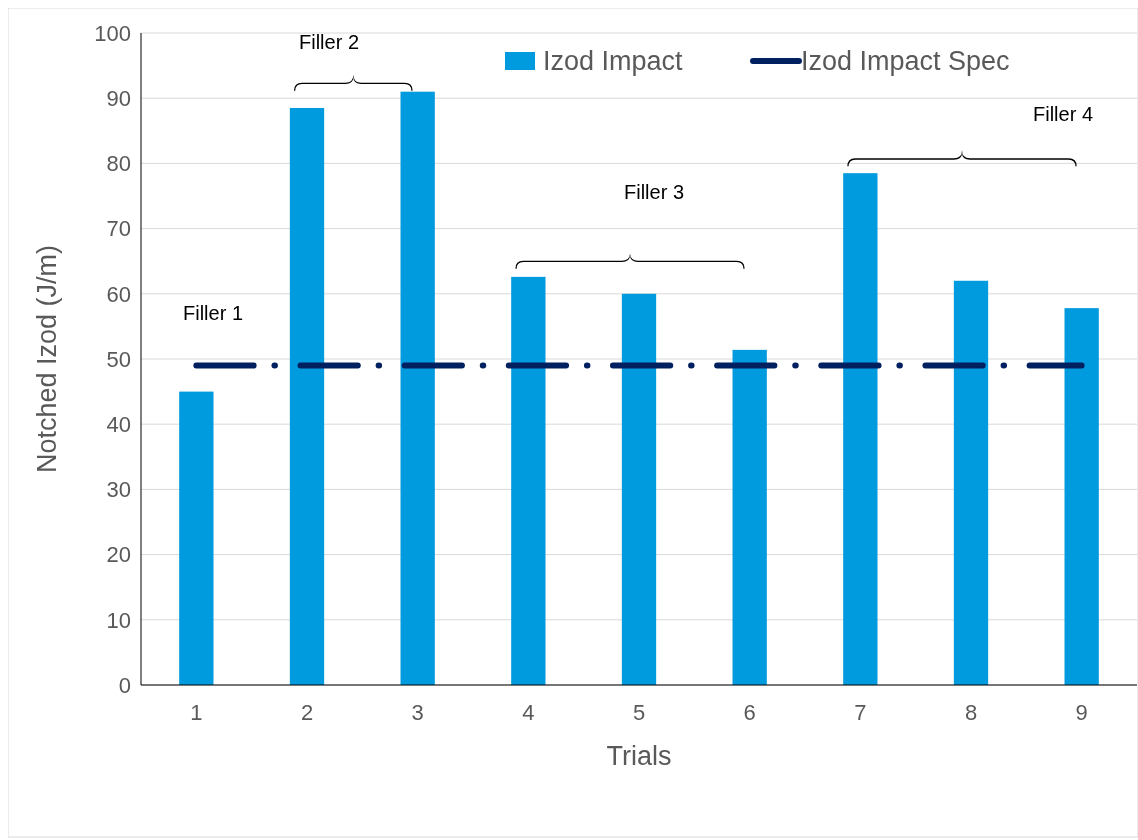 This screenshot has height=840, width=1138. Describe the element at coordinates (118, 620) in the screenshot. I see `y-tick-label: 10` at that location.